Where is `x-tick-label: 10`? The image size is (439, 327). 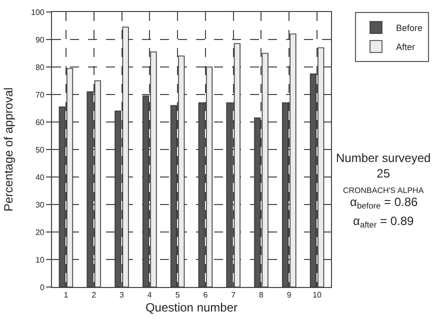 x-tick-label: 10 is located at coordinates (317, 295).